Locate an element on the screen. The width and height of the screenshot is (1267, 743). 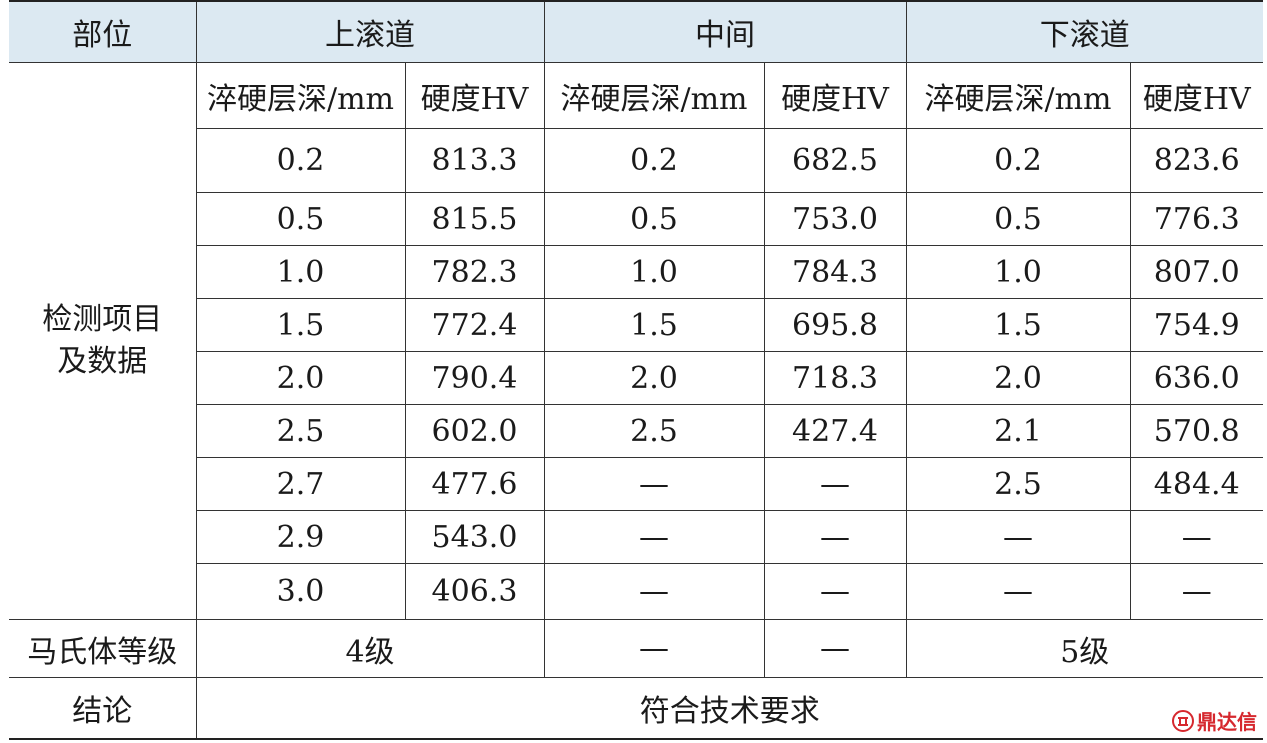
cell: 477.6 is located at coordinates (474, 484).